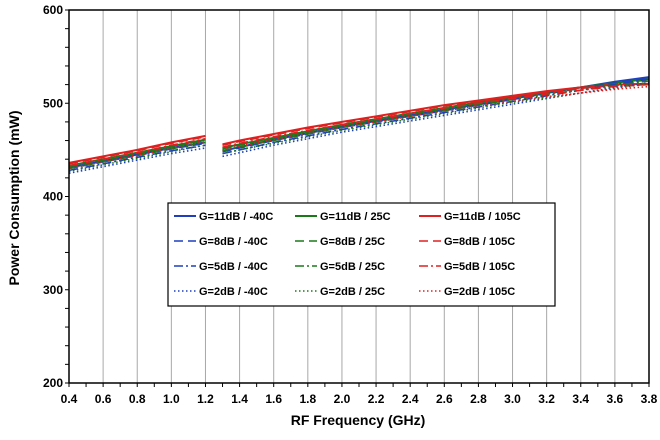 The width and height of the screenshot is (660, 440). Describe the element at coordinates (239, 399) in the screenshot. I see `x-tick-label-5: 1.4` at that location.